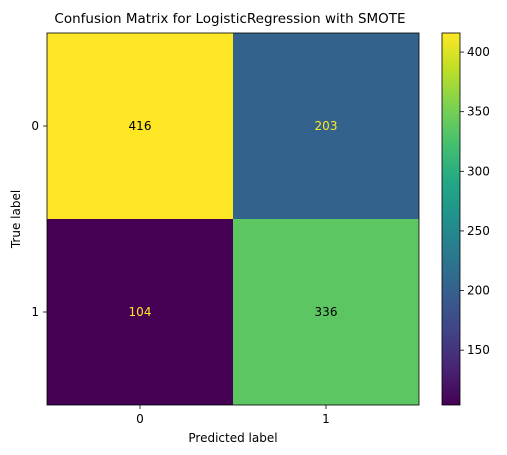 The image size is (507, 455). Describe the element at coordinates (478, 291) in the screenshot. I see `colorbar-tick-label-1: 200` at that location.